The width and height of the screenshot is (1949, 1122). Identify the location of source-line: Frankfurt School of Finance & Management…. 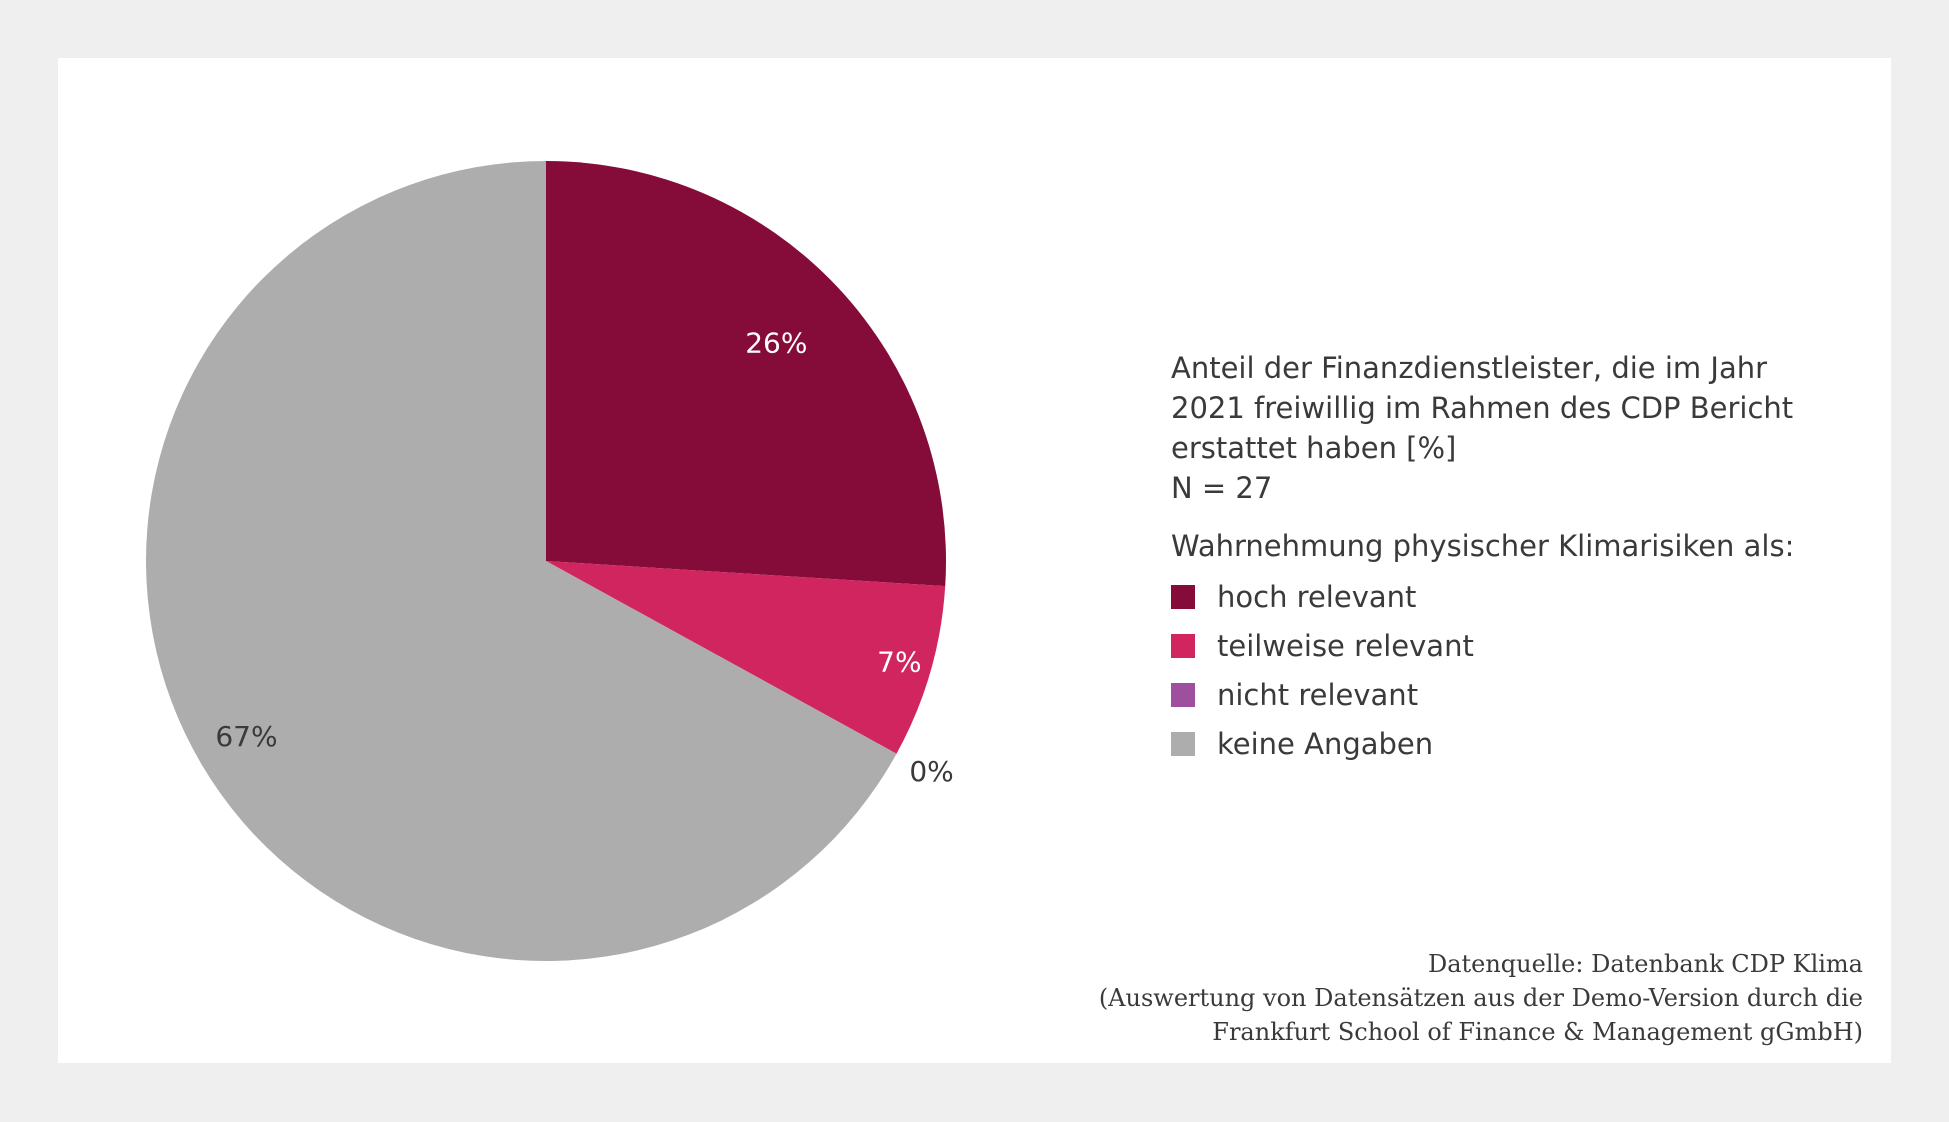
(1537, 1032).